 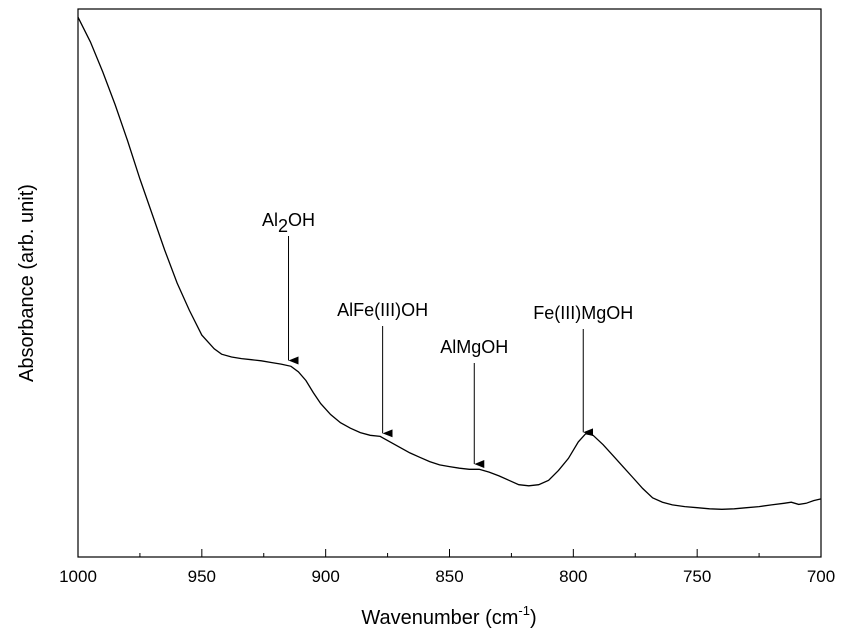 What do you see at coordinates (474, 347) in the screenshot?
I see `peak-annotation-label: AlMgOH` at bounding box center [474, 347].